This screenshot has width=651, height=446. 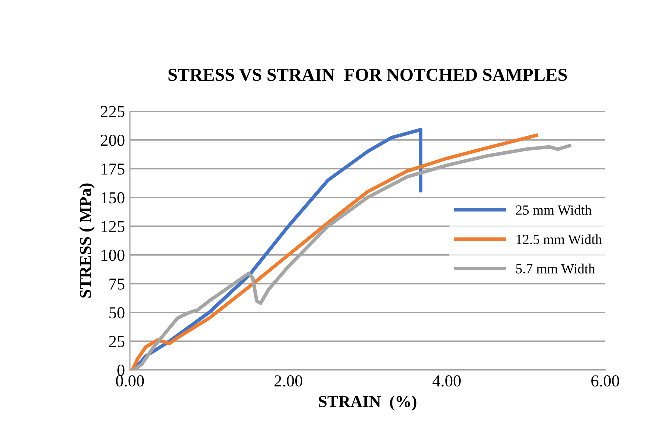 What do you see at coordinates (113, 198) in the screenshot?
I see `y-tick-label: 150` at bounding box center [113, 198].